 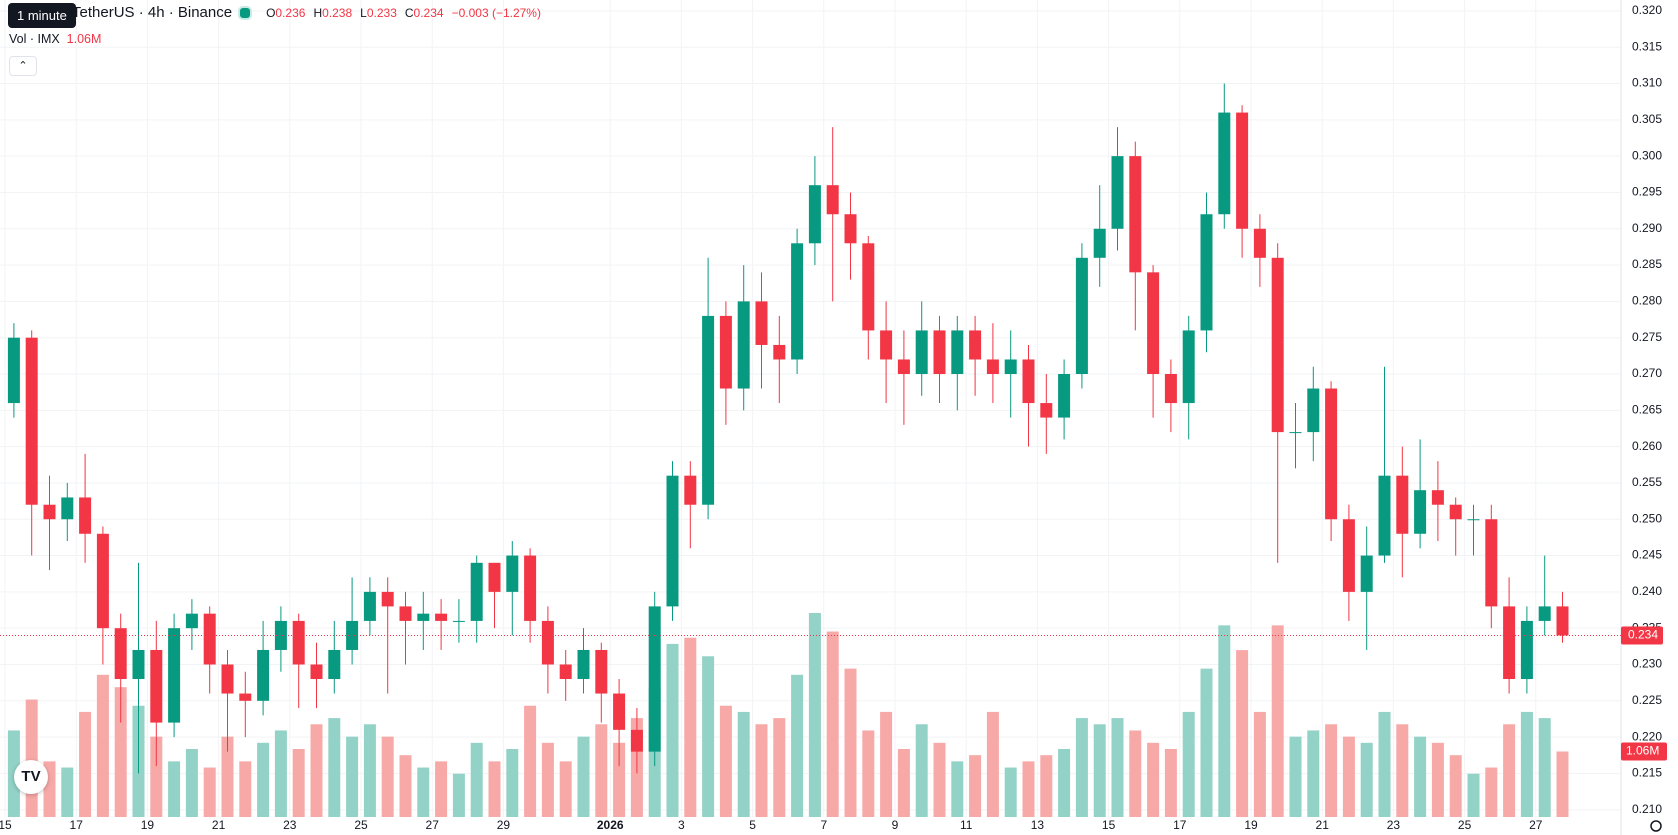 I want to click on collapse-button: ⌃, so click(x=23, y=66).